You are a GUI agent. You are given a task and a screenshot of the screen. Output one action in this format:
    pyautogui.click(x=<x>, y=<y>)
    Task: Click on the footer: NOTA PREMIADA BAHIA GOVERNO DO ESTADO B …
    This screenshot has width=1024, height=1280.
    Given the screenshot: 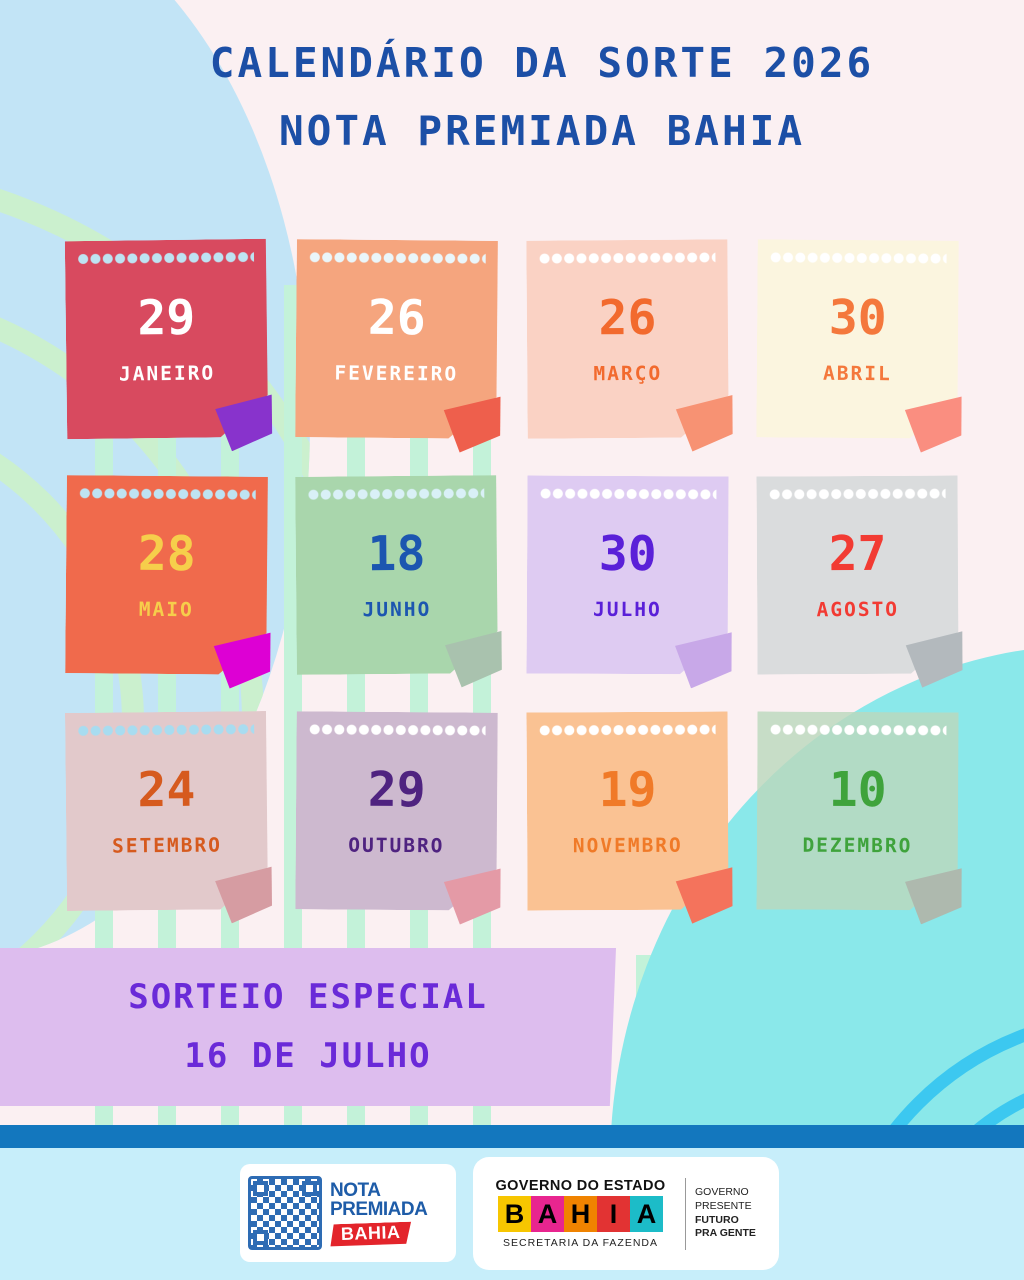 What is the action you would take?
    pyautogui.click(x=512, y=1214)
    